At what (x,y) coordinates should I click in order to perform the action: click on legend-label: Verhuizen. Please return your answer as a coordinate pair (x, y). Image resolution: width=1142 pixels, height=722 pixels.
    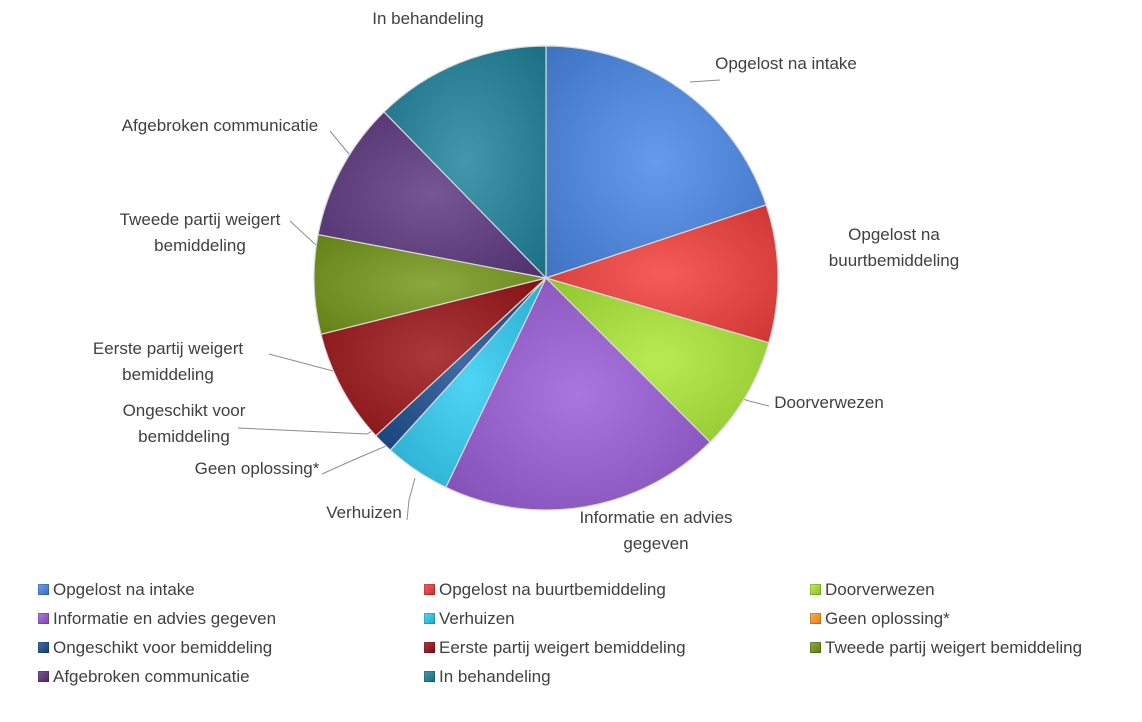
    Looking at the image, I should click on (477, 618).